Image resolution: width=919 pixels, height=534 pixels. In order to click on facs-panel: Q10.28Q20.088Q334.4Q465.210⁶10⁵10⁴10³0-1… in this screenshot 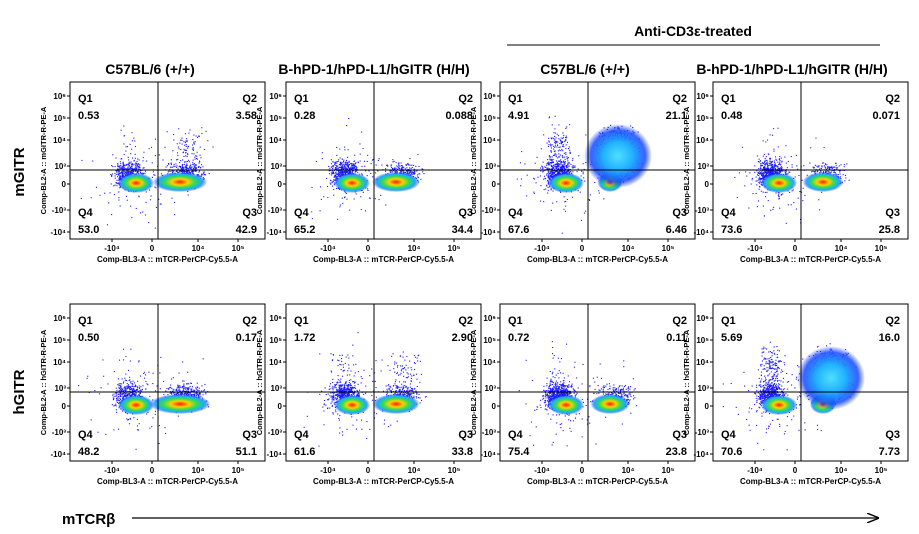, I will do `click(368, 172)`.